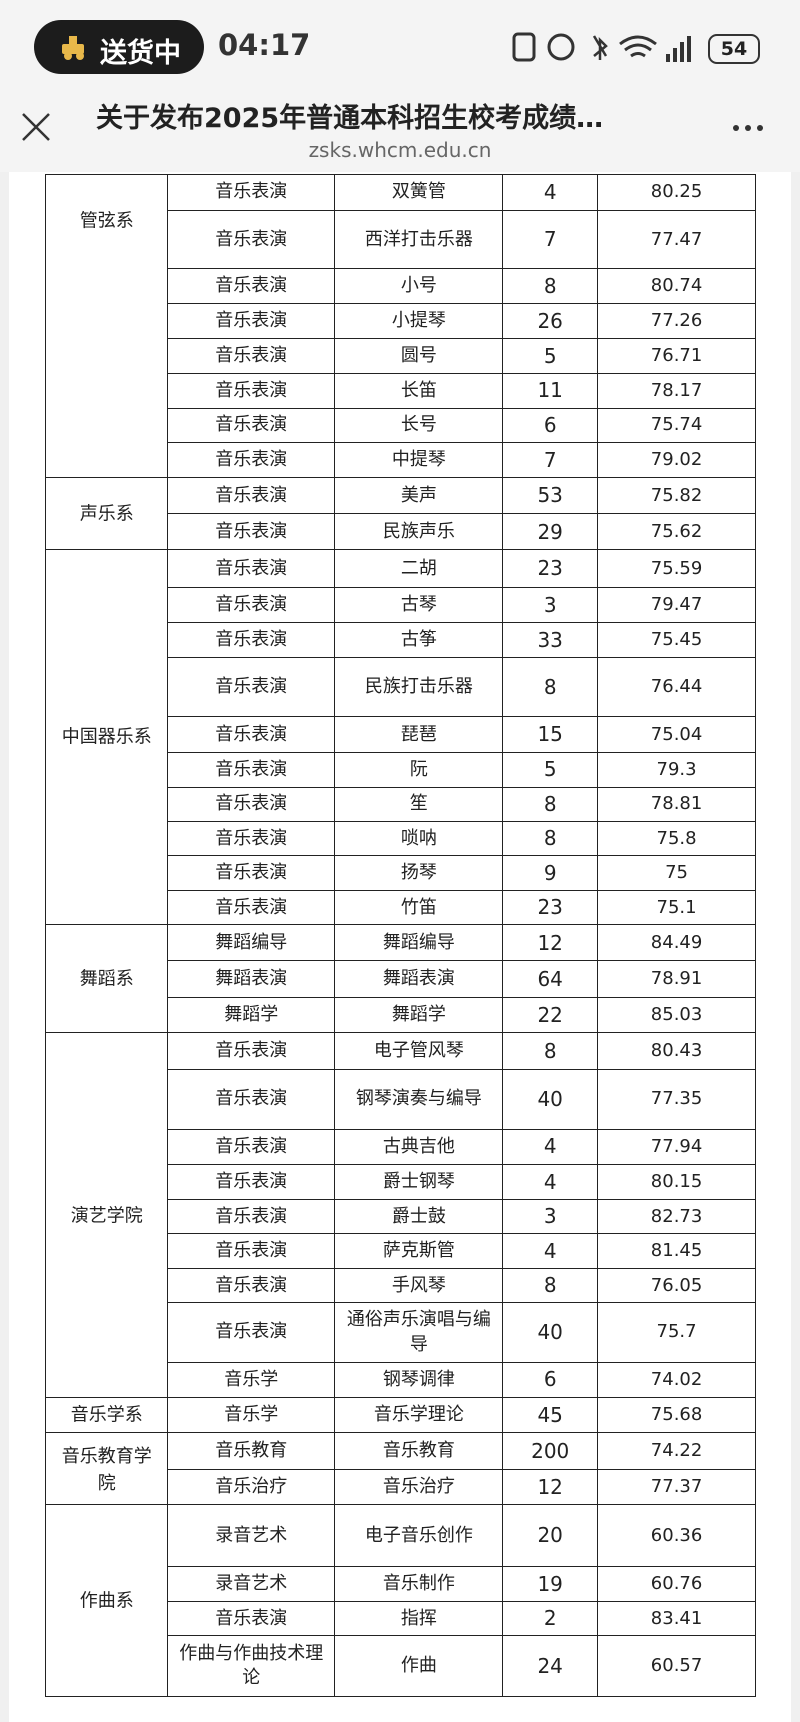 Image resolution: width=800 pixels, height=1722 pixels. Describe the element at coordinates (676, 286) in the screenshot. I see `score-cell: 80.74` at that location.